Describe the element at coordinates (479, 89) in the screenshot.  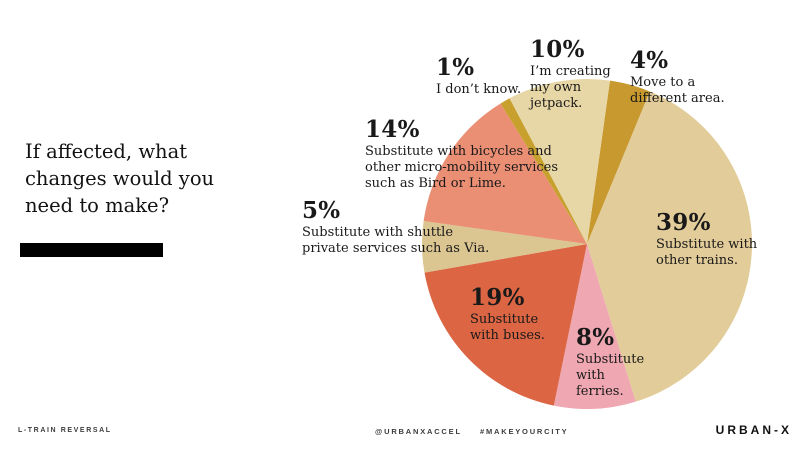
I see `slice-desc: I don’t know.` at that location.